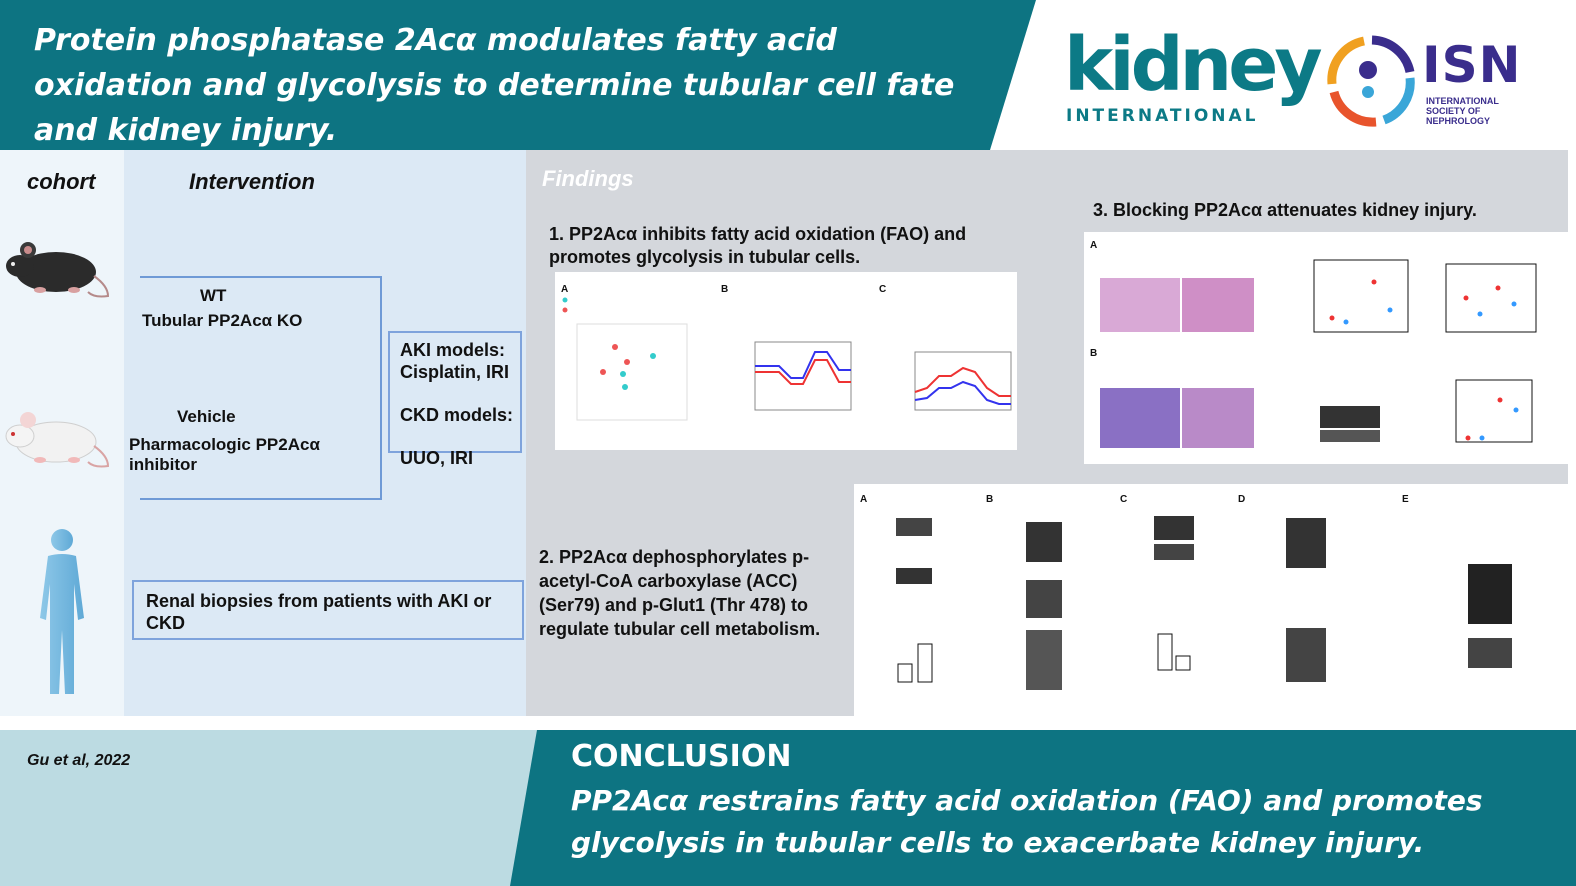  I want to click on isn-emblem-icon, so click(1371, 81).